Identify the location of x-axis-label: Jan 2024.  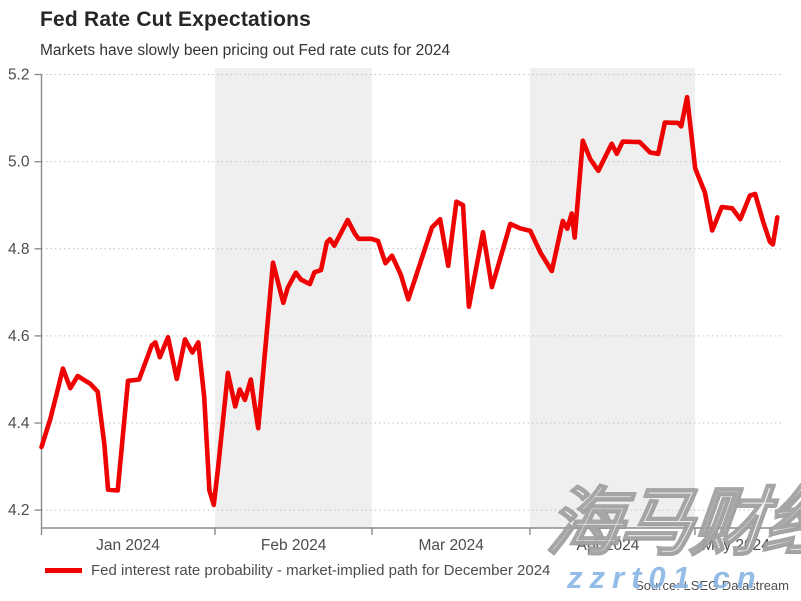
(128, 545).